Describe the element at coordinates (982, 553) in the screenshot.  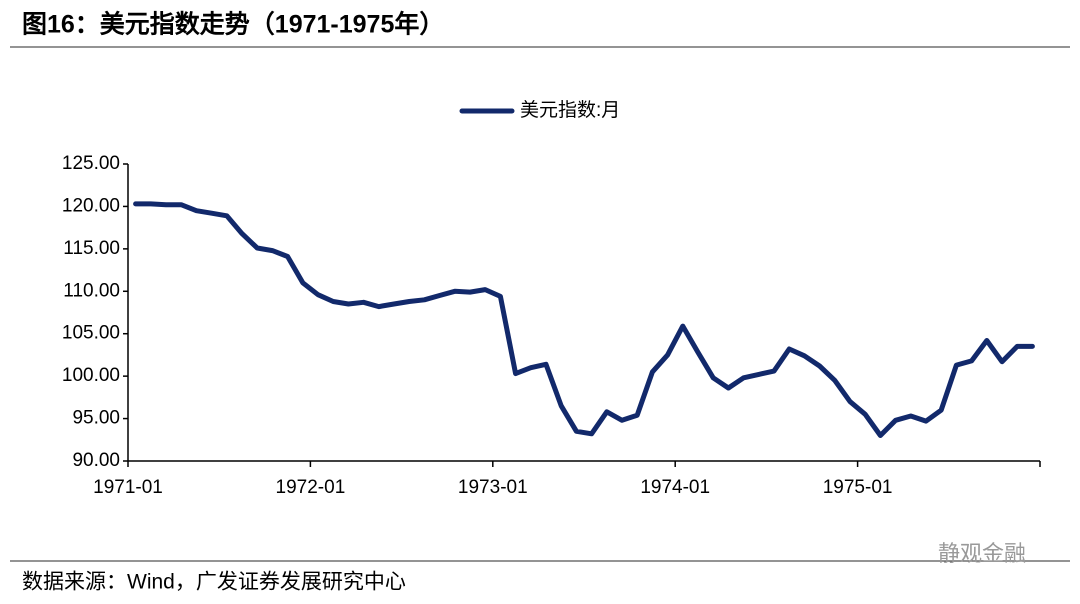
I see `watermark: 静观金融` at that location.